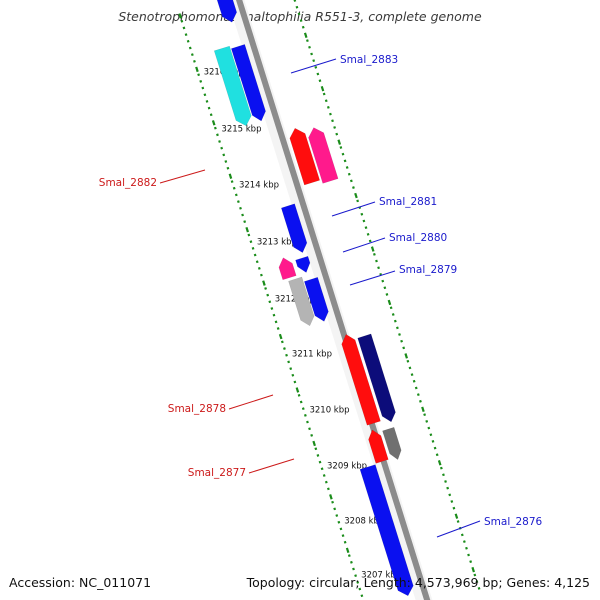 The width and height of the screenshot is (600, 600). I want to click on accession-text: Accession: NC_011071, so click(80, 582).